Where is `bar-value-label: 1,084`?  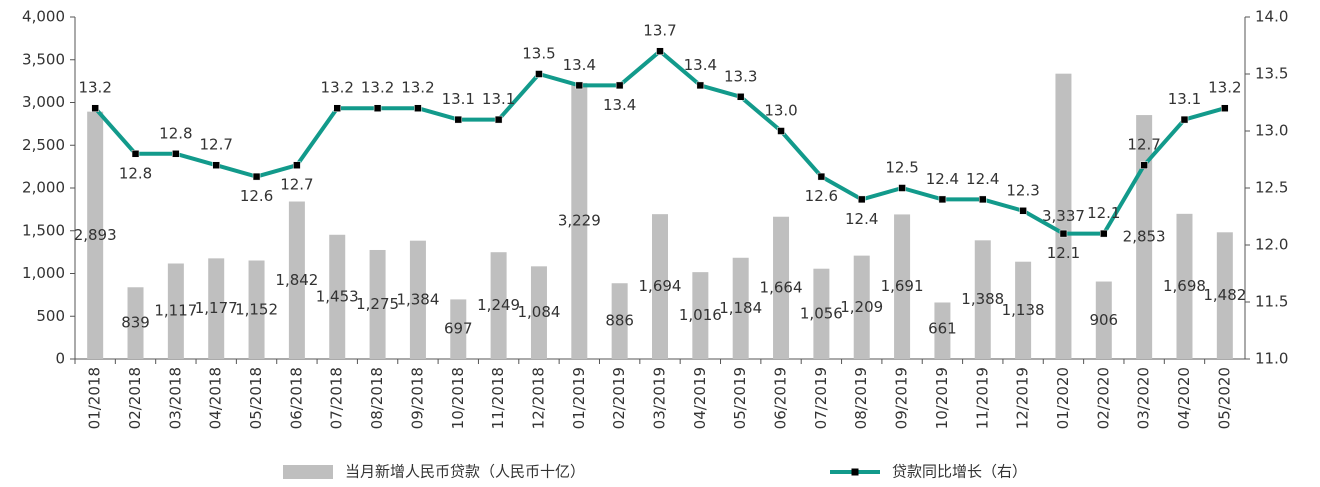
bar-value-label: 1,084 is located at coordinates (538, 312).